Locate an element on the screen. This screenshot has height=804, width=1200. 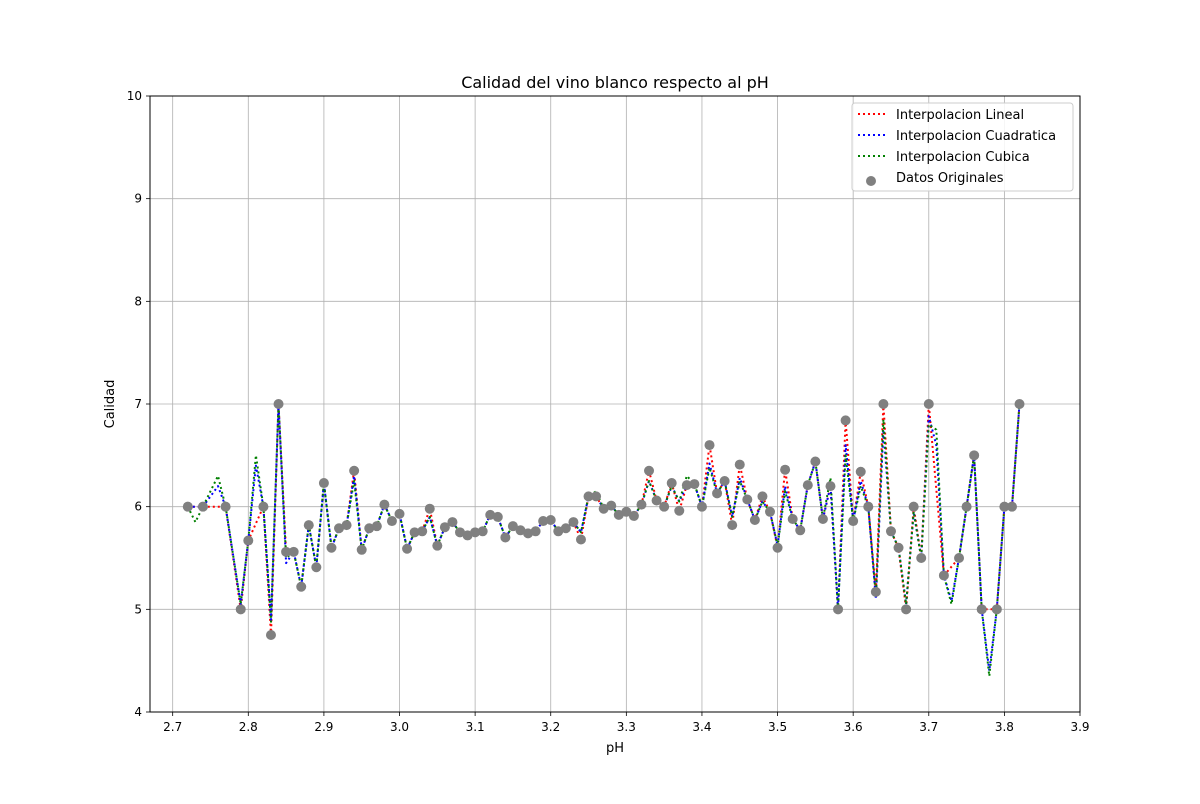
x-tick-label: 3.5 is located at coordinates (777, 727).